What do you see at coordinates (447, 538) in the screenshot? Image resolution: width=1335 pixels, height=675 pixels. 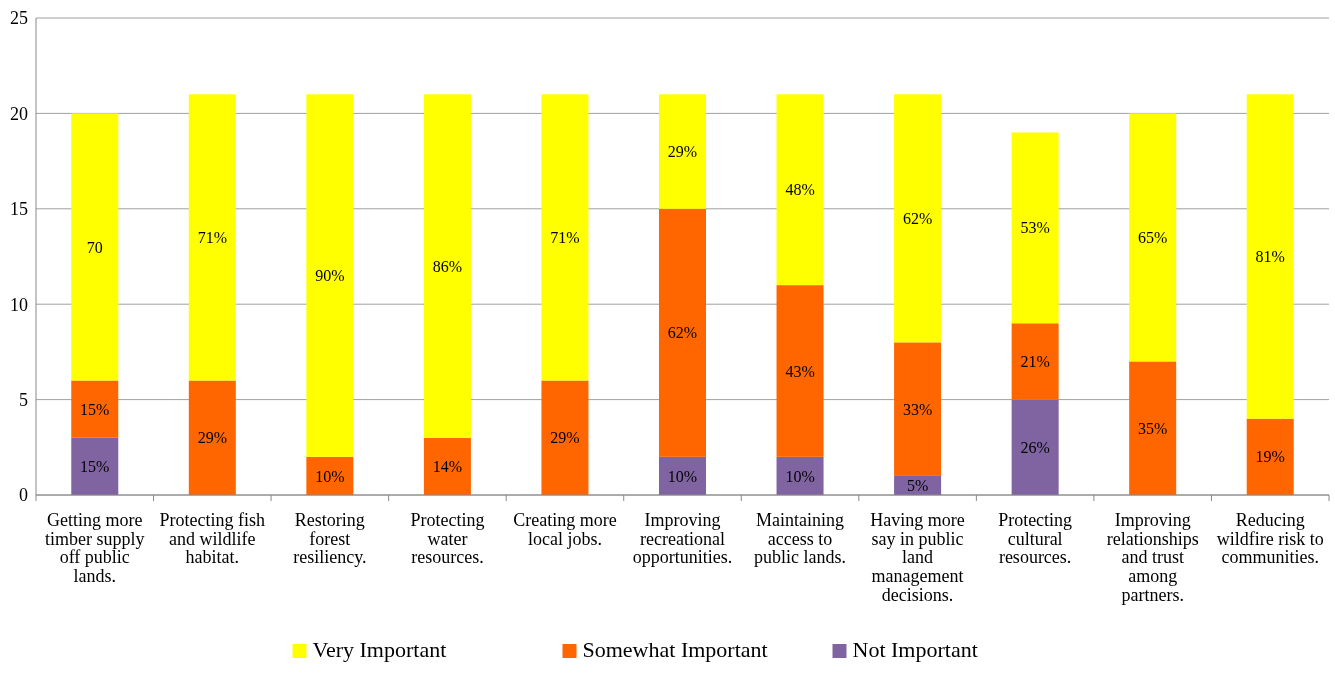 I see `x-tick-label: Protecting water resources.` at bounding box center [447, 538].